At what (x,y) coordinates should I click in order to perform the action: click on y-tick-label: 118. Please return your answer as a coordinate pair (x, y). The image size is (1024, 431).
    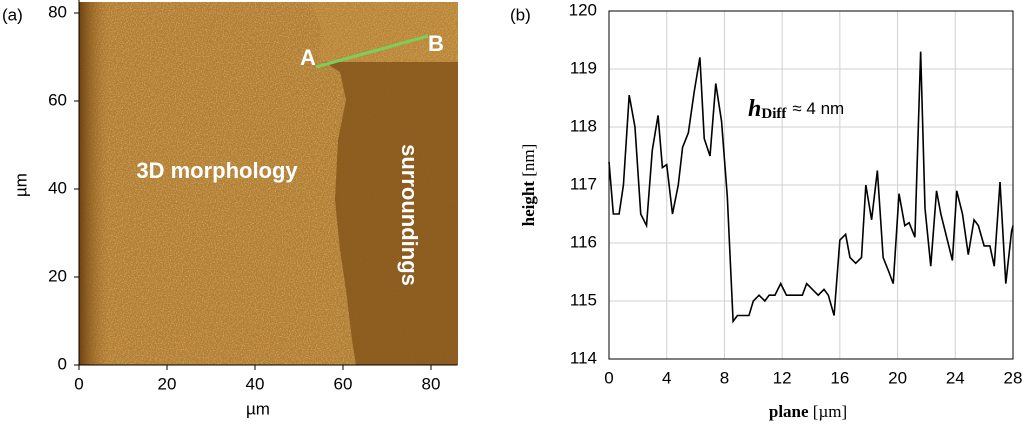
    Looking at the image, I should click on (583, 125).